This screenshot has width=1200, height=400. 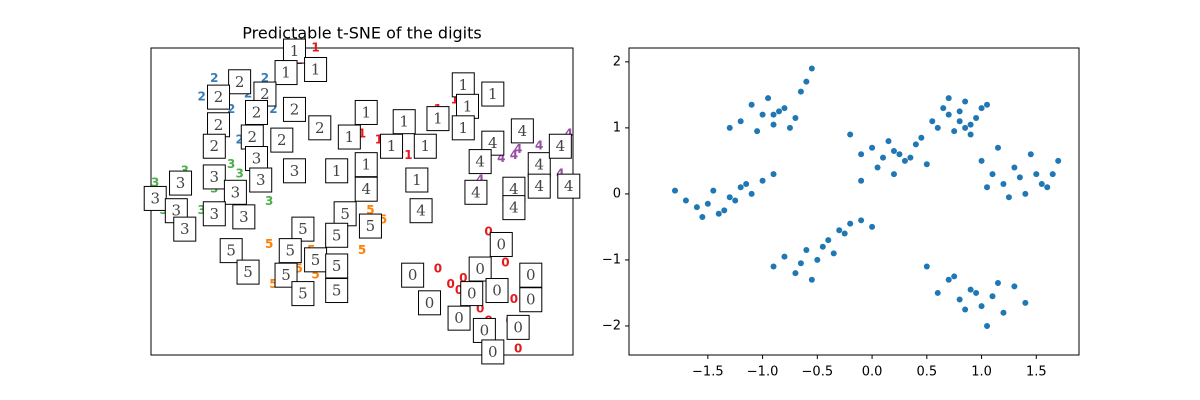 What do you see at coordinates (617, 193) in the screenshot?
I see `y-tick-label: 0` at bounding box center [617, 193].